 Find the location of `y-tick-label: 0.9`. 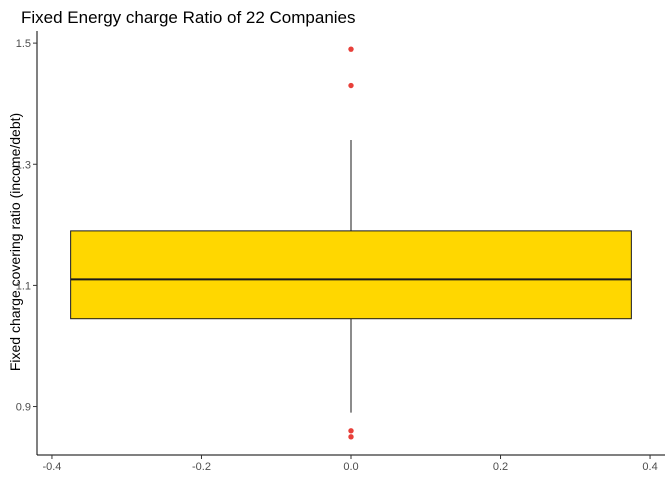

y-tick-label: 0.9 is located at coordinates (23, 408).